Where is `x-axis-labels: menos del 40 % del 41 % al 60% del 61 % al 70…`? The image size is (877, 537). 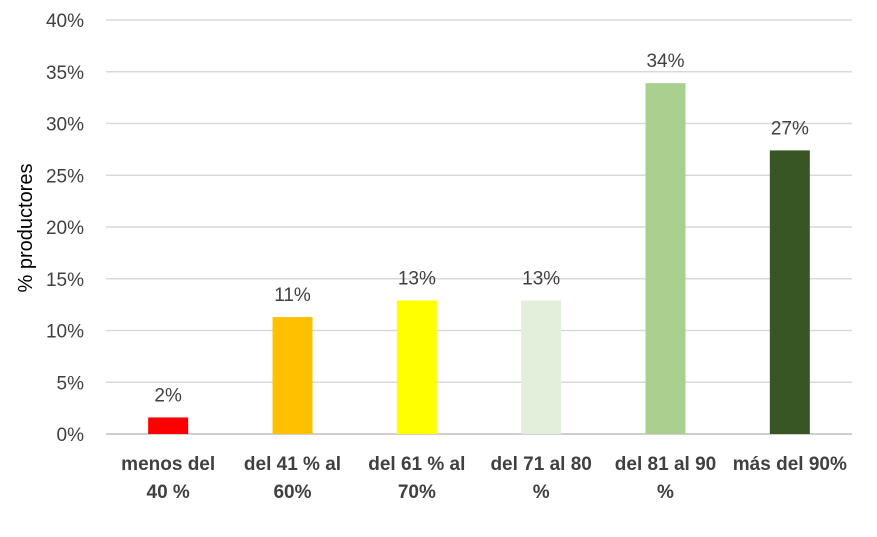
x-axis-labels: menos del 40 % del 41 % al 60% del 61 % al 70… is located at coordinates (484, 478).